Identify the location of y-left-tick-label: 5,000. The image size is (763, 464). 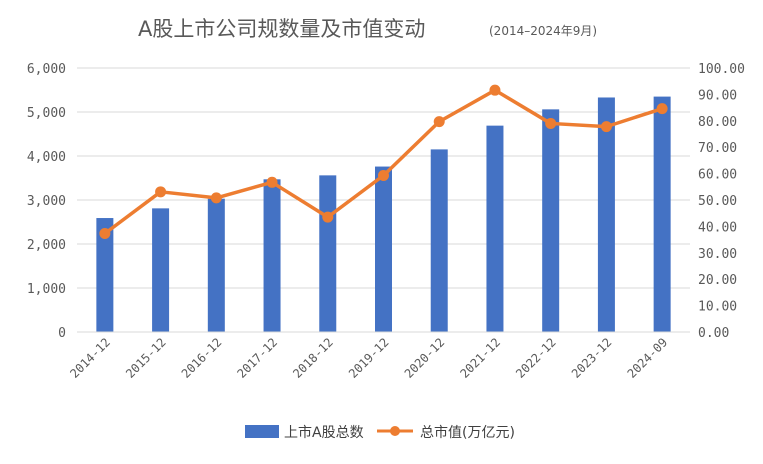
(46, 113).